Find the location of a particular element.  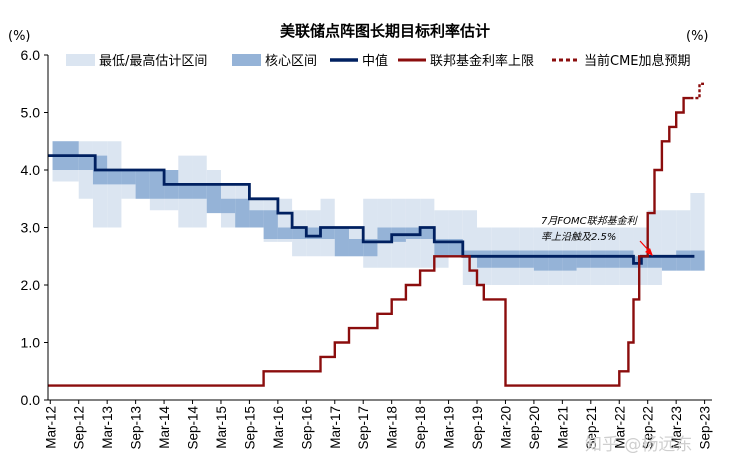

x-tick-label: Mar-23 is located at coordinates (676, 427).